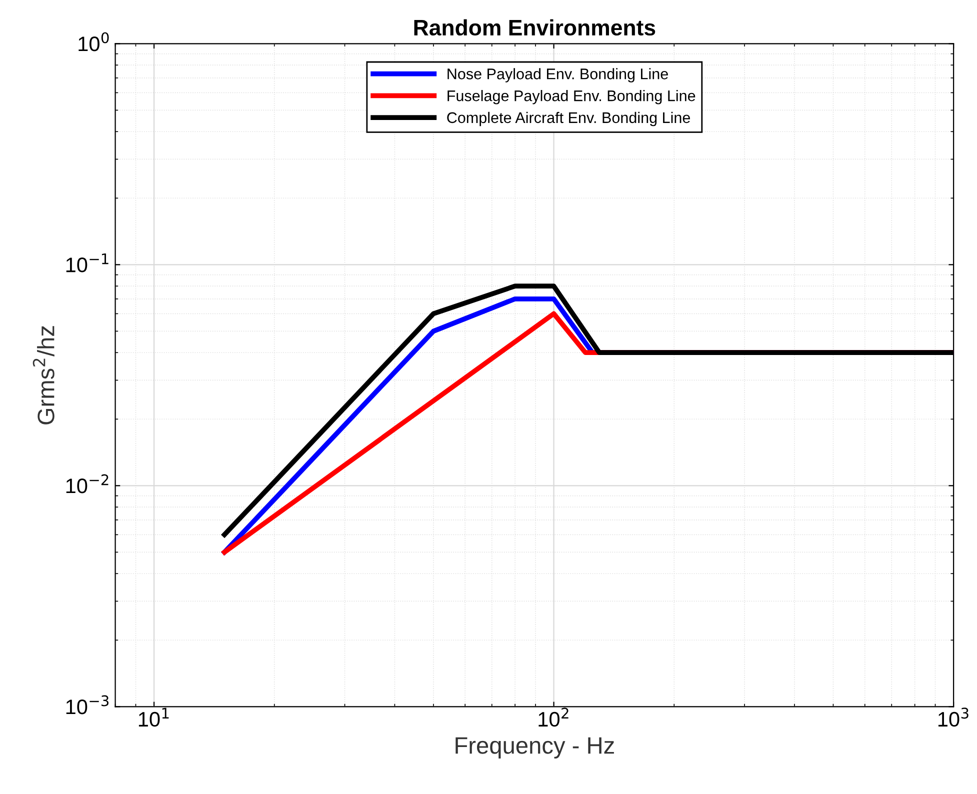 The image size is (977, 794). Describe the element at coordinates (535, 748) in the screenshot. I see `x-axis-title: Frequency - Hz` at that location.